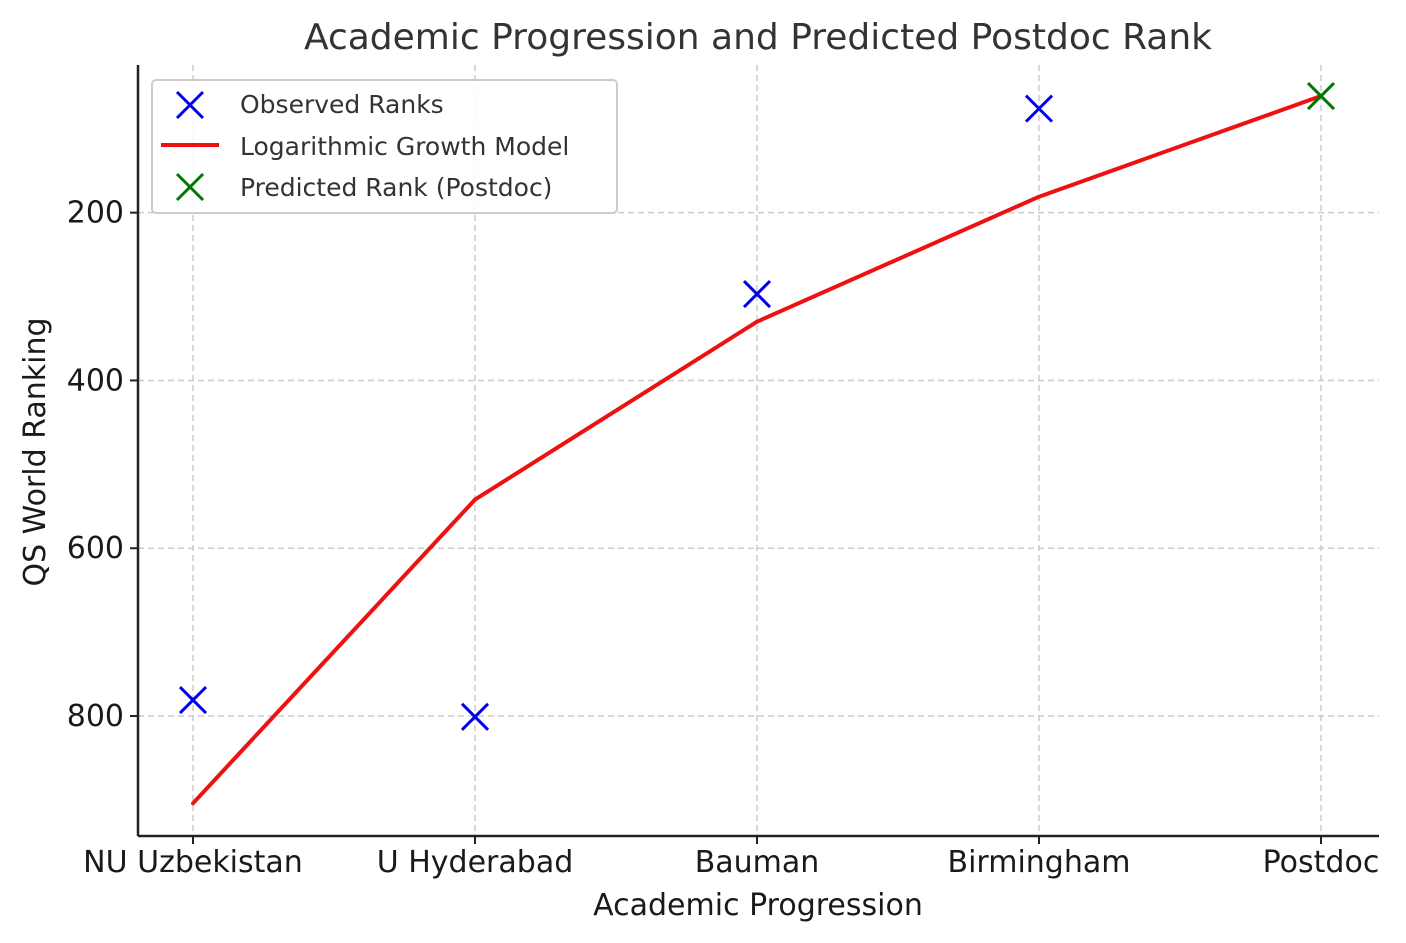  Describe the element at coordinates (35, 451) in the screenshot. I see `y-axis-title: QS World Ranking` at that location.